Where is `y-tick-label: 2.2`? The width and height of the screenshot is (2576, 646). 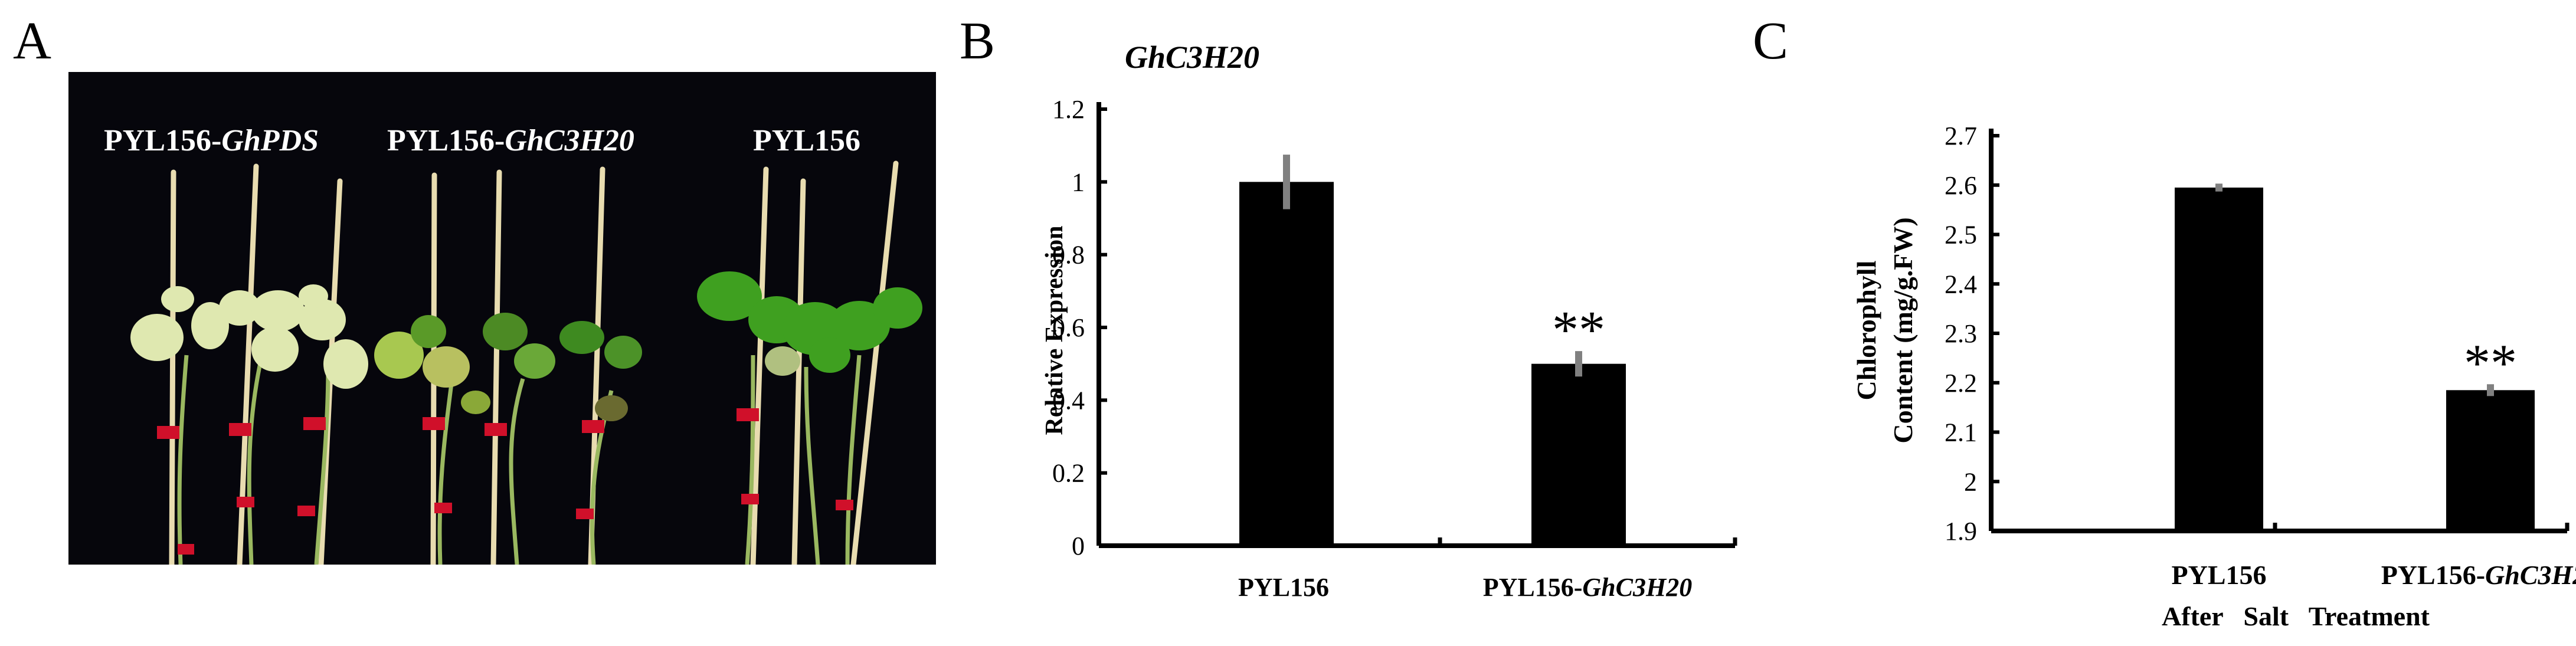
y-tick-label: 2.2 is located at coordinates (1961, 383).